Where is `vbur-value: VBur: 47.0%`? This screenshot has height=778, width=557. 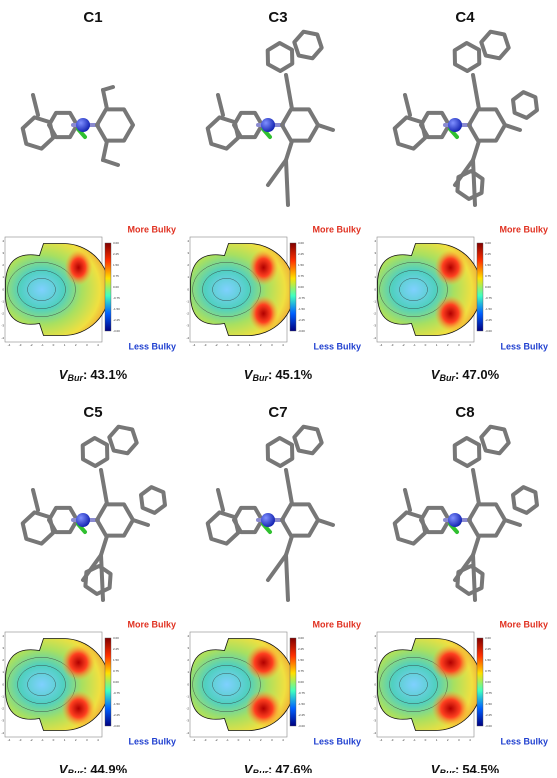
vbur-value: VBur: 47.0% is located at coordinates (465, 375).